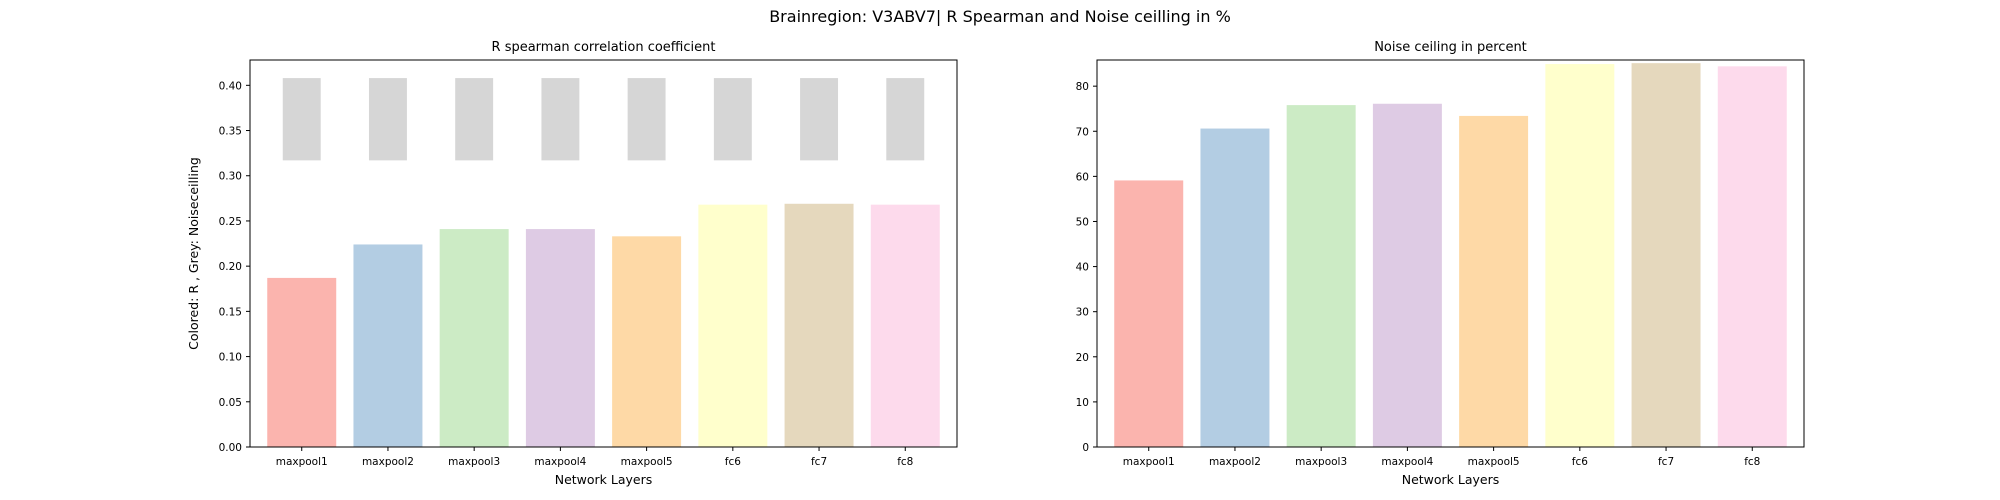 This screenshot has height=500, width=2000. Describe the element at coordinates (1082, 313) in the screenshot. I see `y-tick-label: 30` at that location.